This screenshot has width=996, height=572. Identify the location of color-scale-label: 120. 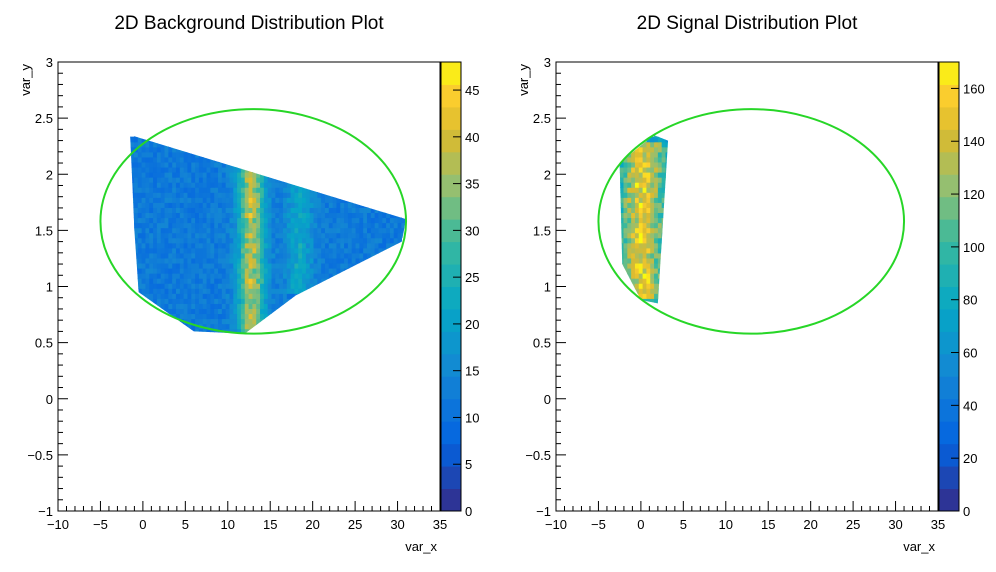
(974, 194).